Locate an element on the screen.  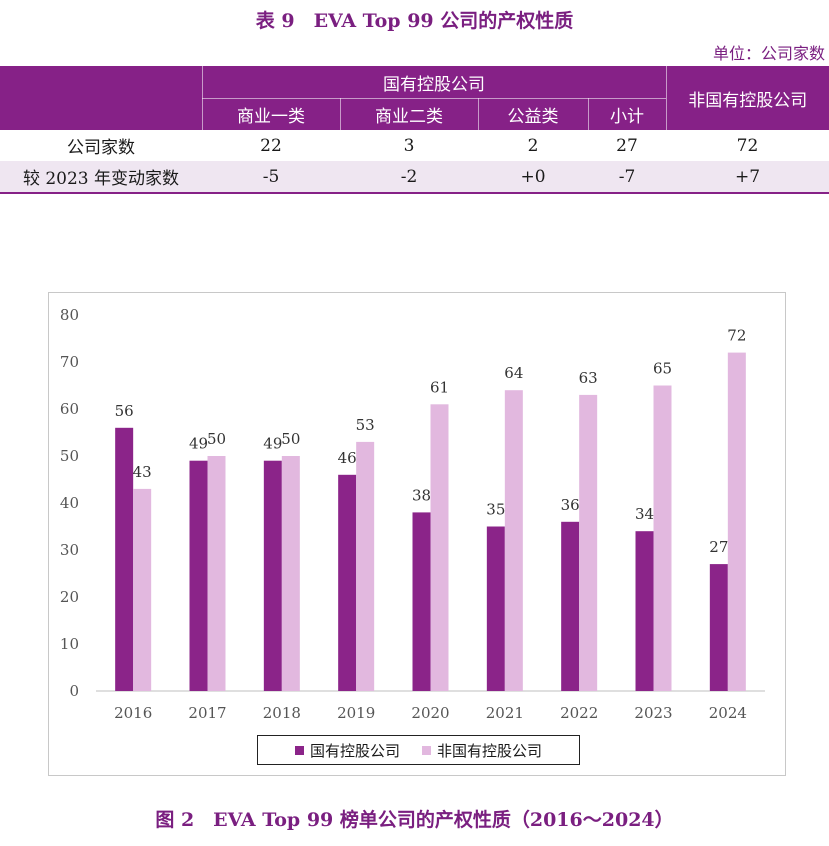
legend-item-state-owned: 国有控股公司 is located at coordinates (347, 750).